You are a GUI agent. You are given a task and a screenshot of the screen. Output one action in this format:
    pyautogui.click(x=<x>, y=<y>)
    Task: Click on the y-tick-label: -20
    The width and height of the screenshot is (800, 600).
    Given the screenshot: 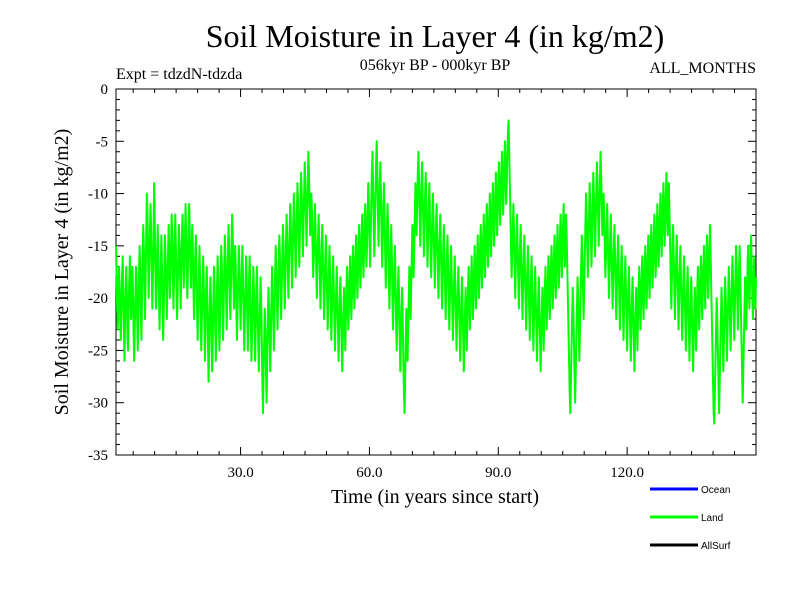 What is the action you would take?
    pyautogui.click(x=98, y=299)
    